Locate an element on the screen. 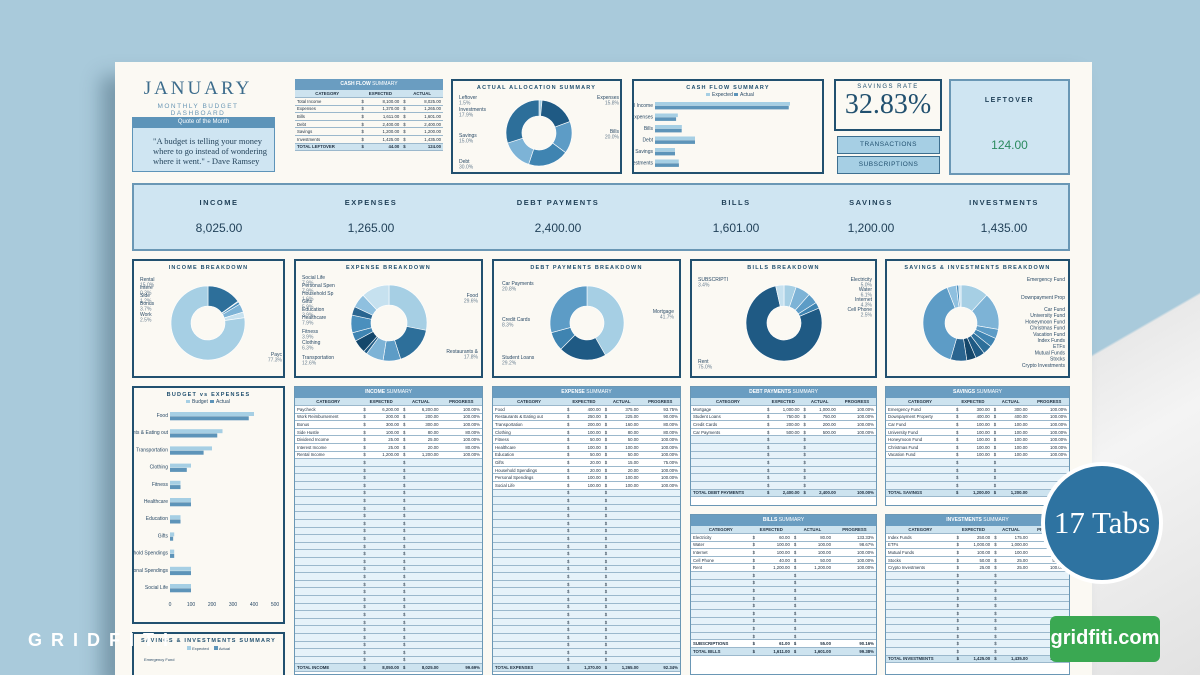 The height and width of the screenshot is (675, 1200). subscriptions-button: SUBSCRIPTIONS is located at coordinates (888, 165).